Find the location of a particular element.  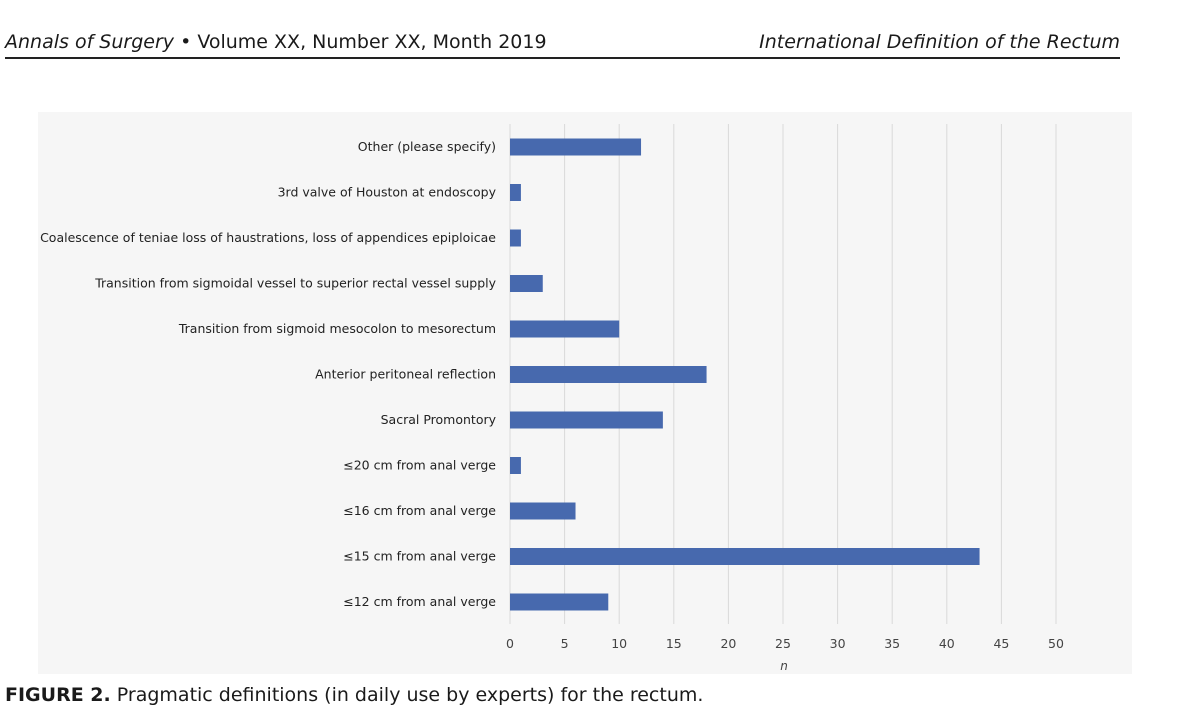

x-tick-label: 10 is located at coordinates (619, 643).